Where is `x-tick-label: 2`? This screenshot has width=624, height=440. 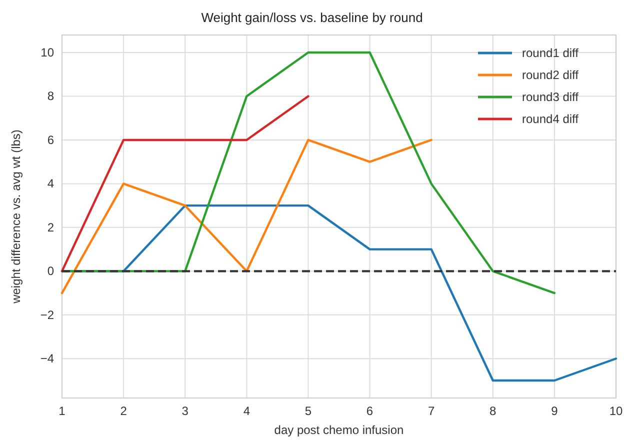 x-tick-label: 2 is located at coordinates (124, 411).